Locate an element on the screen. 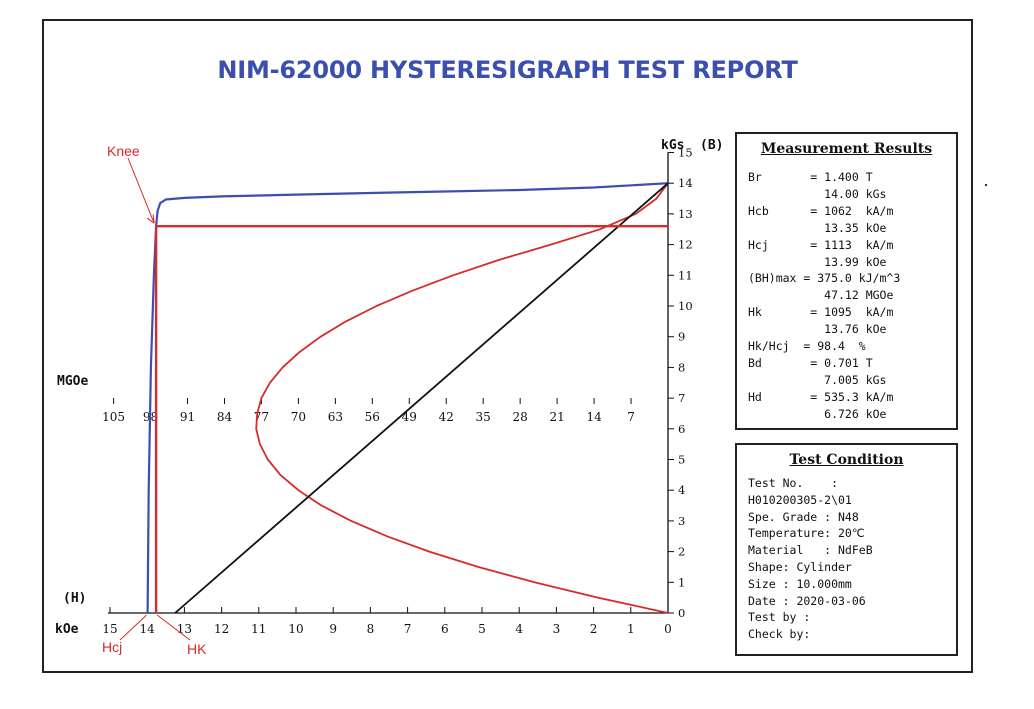 The image size is (1034, 709). condition-line: Test by : is located at coordinates (779, 617).